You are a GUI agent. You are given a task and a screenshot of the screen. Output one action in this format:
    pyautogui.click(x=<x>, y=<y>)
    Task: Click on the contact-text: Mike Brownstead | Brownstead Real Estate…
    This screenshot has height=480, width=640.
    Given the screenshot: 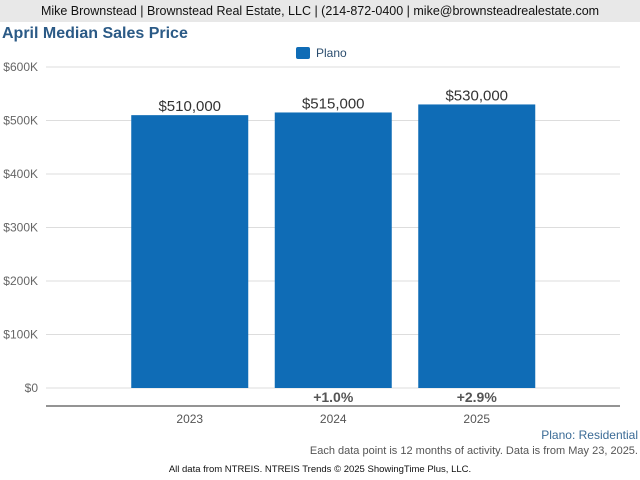 What is the action you would take?
    pyautogui.click(x=320, y=11)
    